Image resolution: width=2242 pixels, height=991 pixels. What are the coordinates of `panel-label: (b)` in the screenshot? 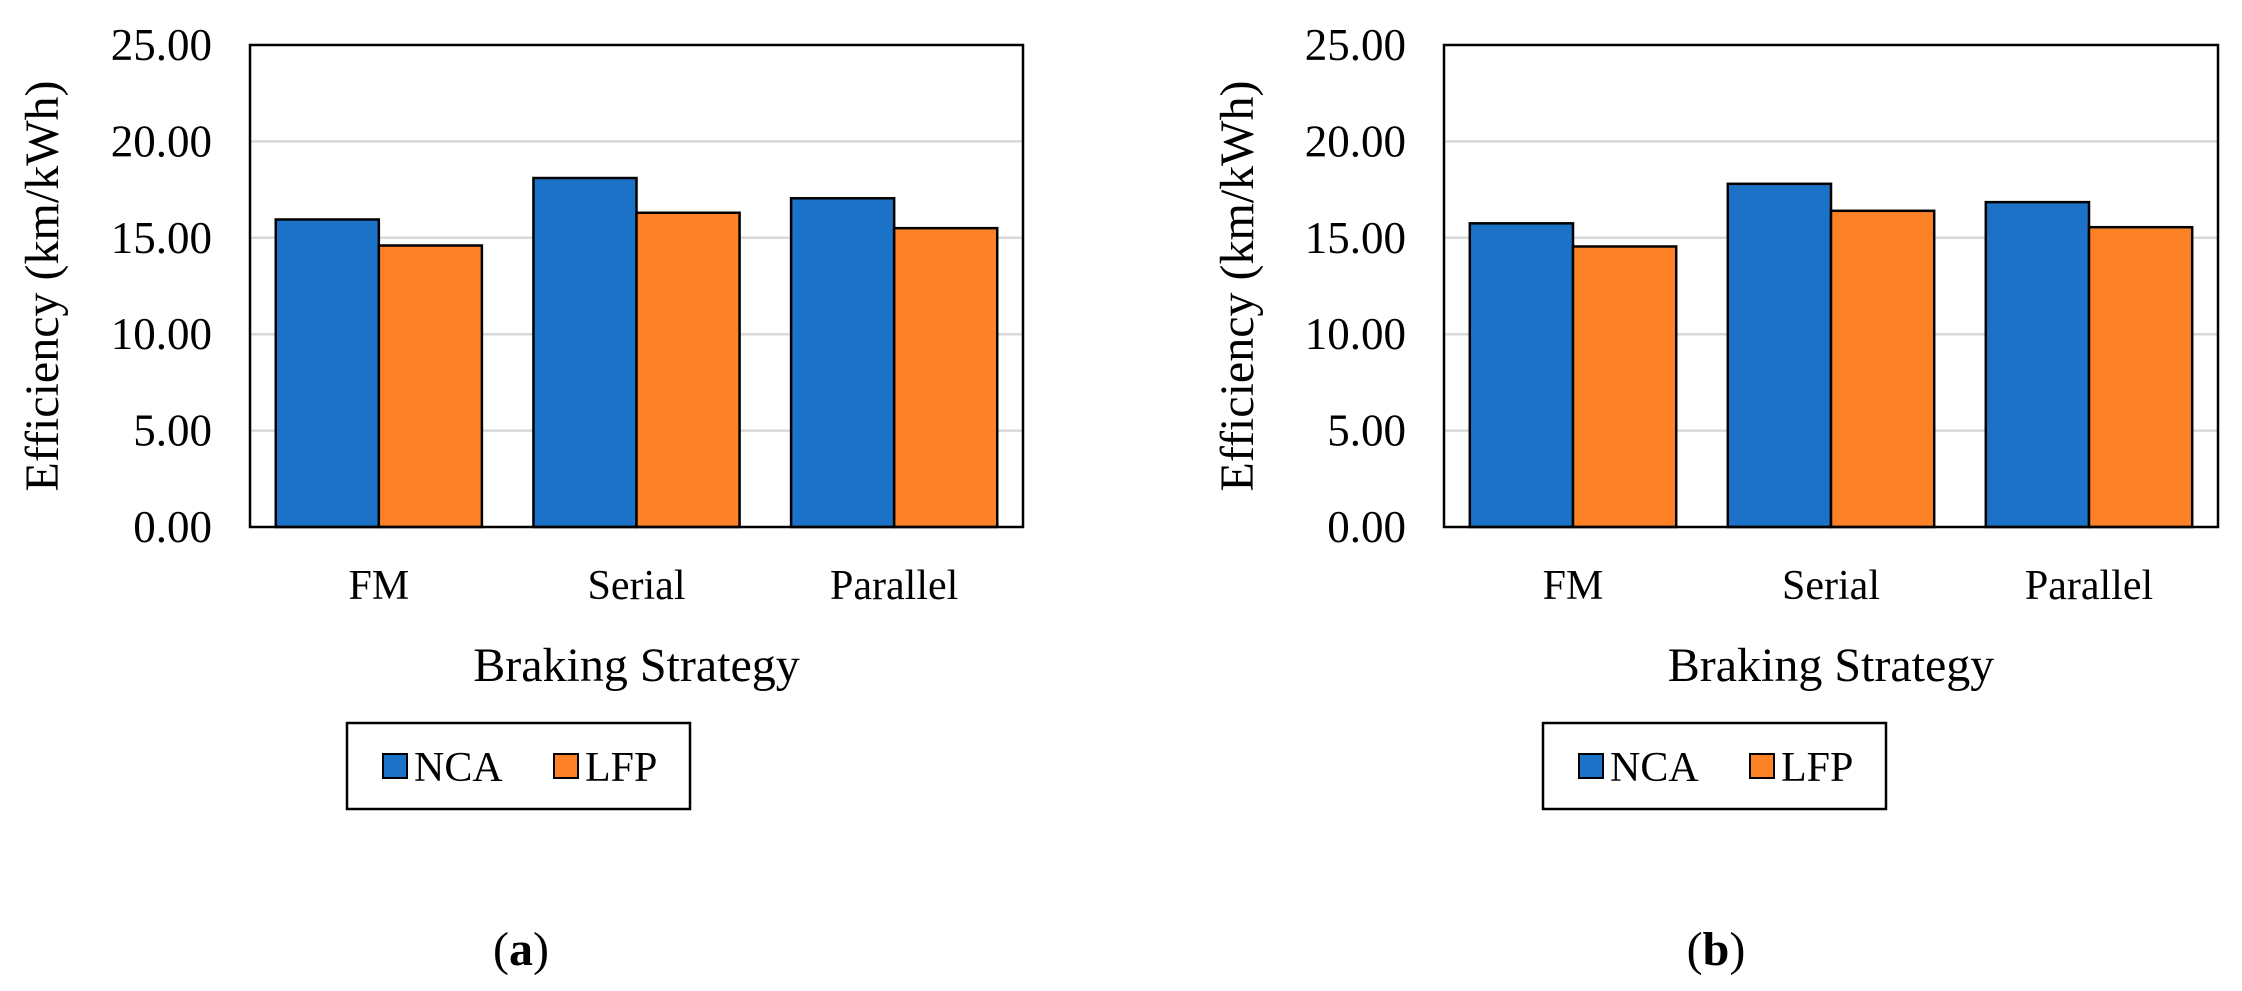 It's located at (1716, 949).